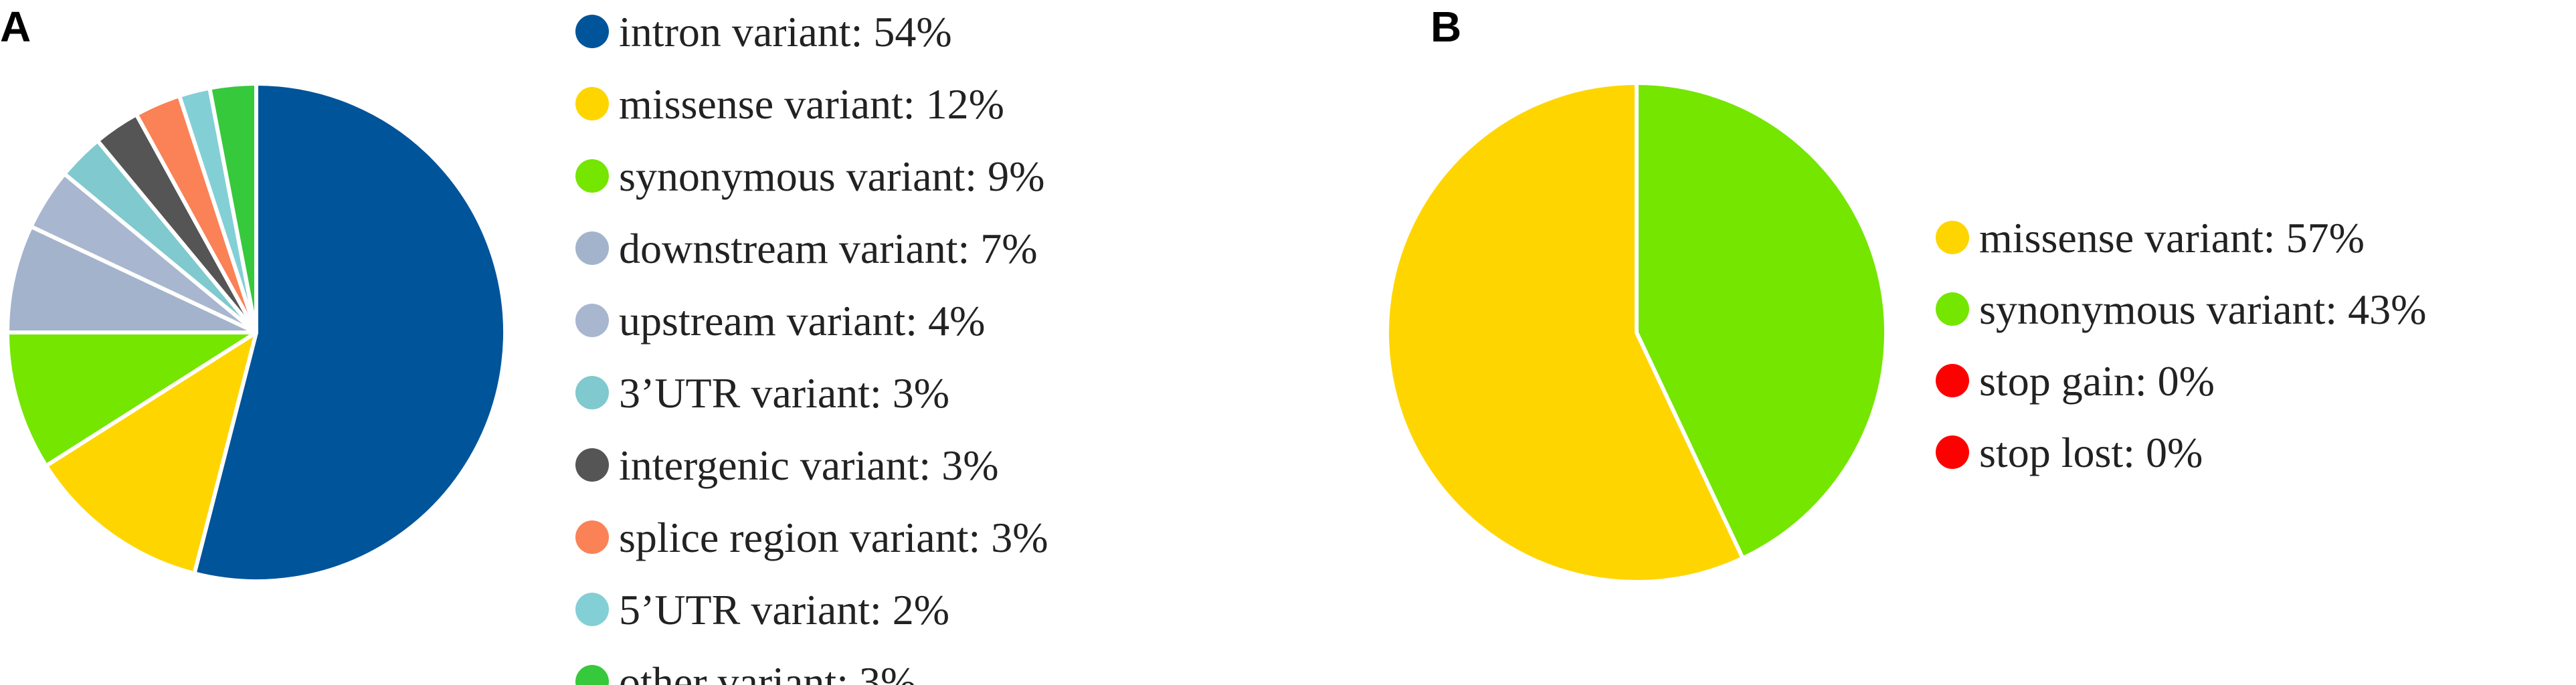 The image size is (2576, 685). I want to click on legend-a-label-9: other variant: 3%, so click(768, 671).